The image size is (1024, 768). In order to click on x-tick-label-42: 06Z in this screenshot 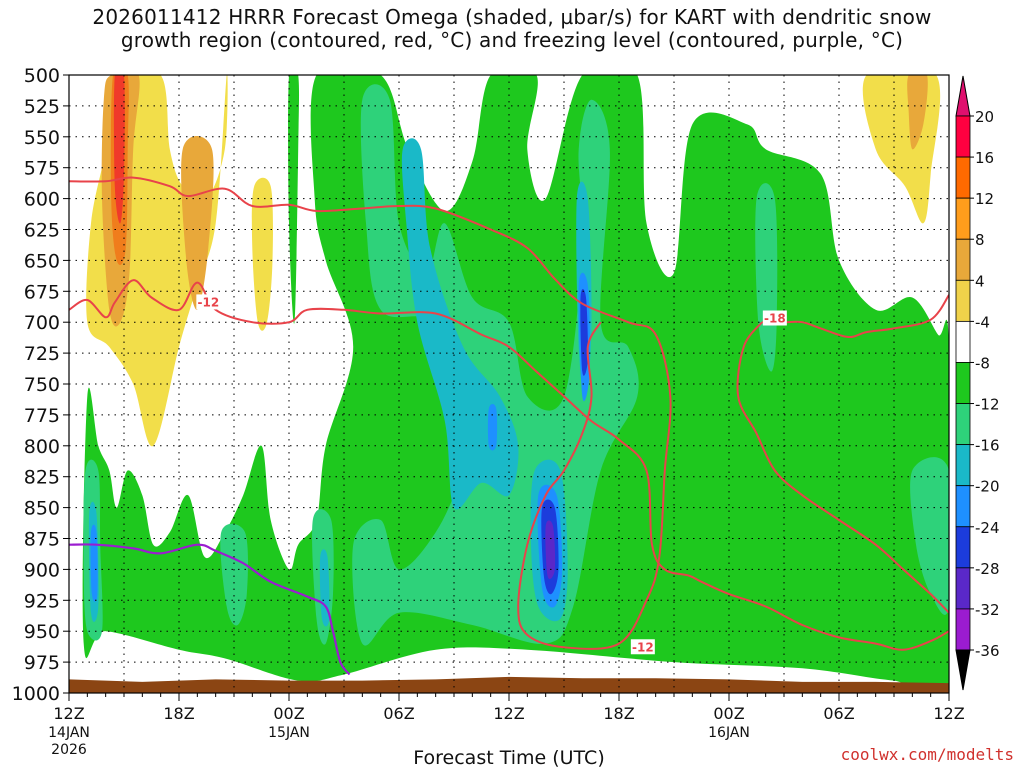, I will do `click(838, 713)`.